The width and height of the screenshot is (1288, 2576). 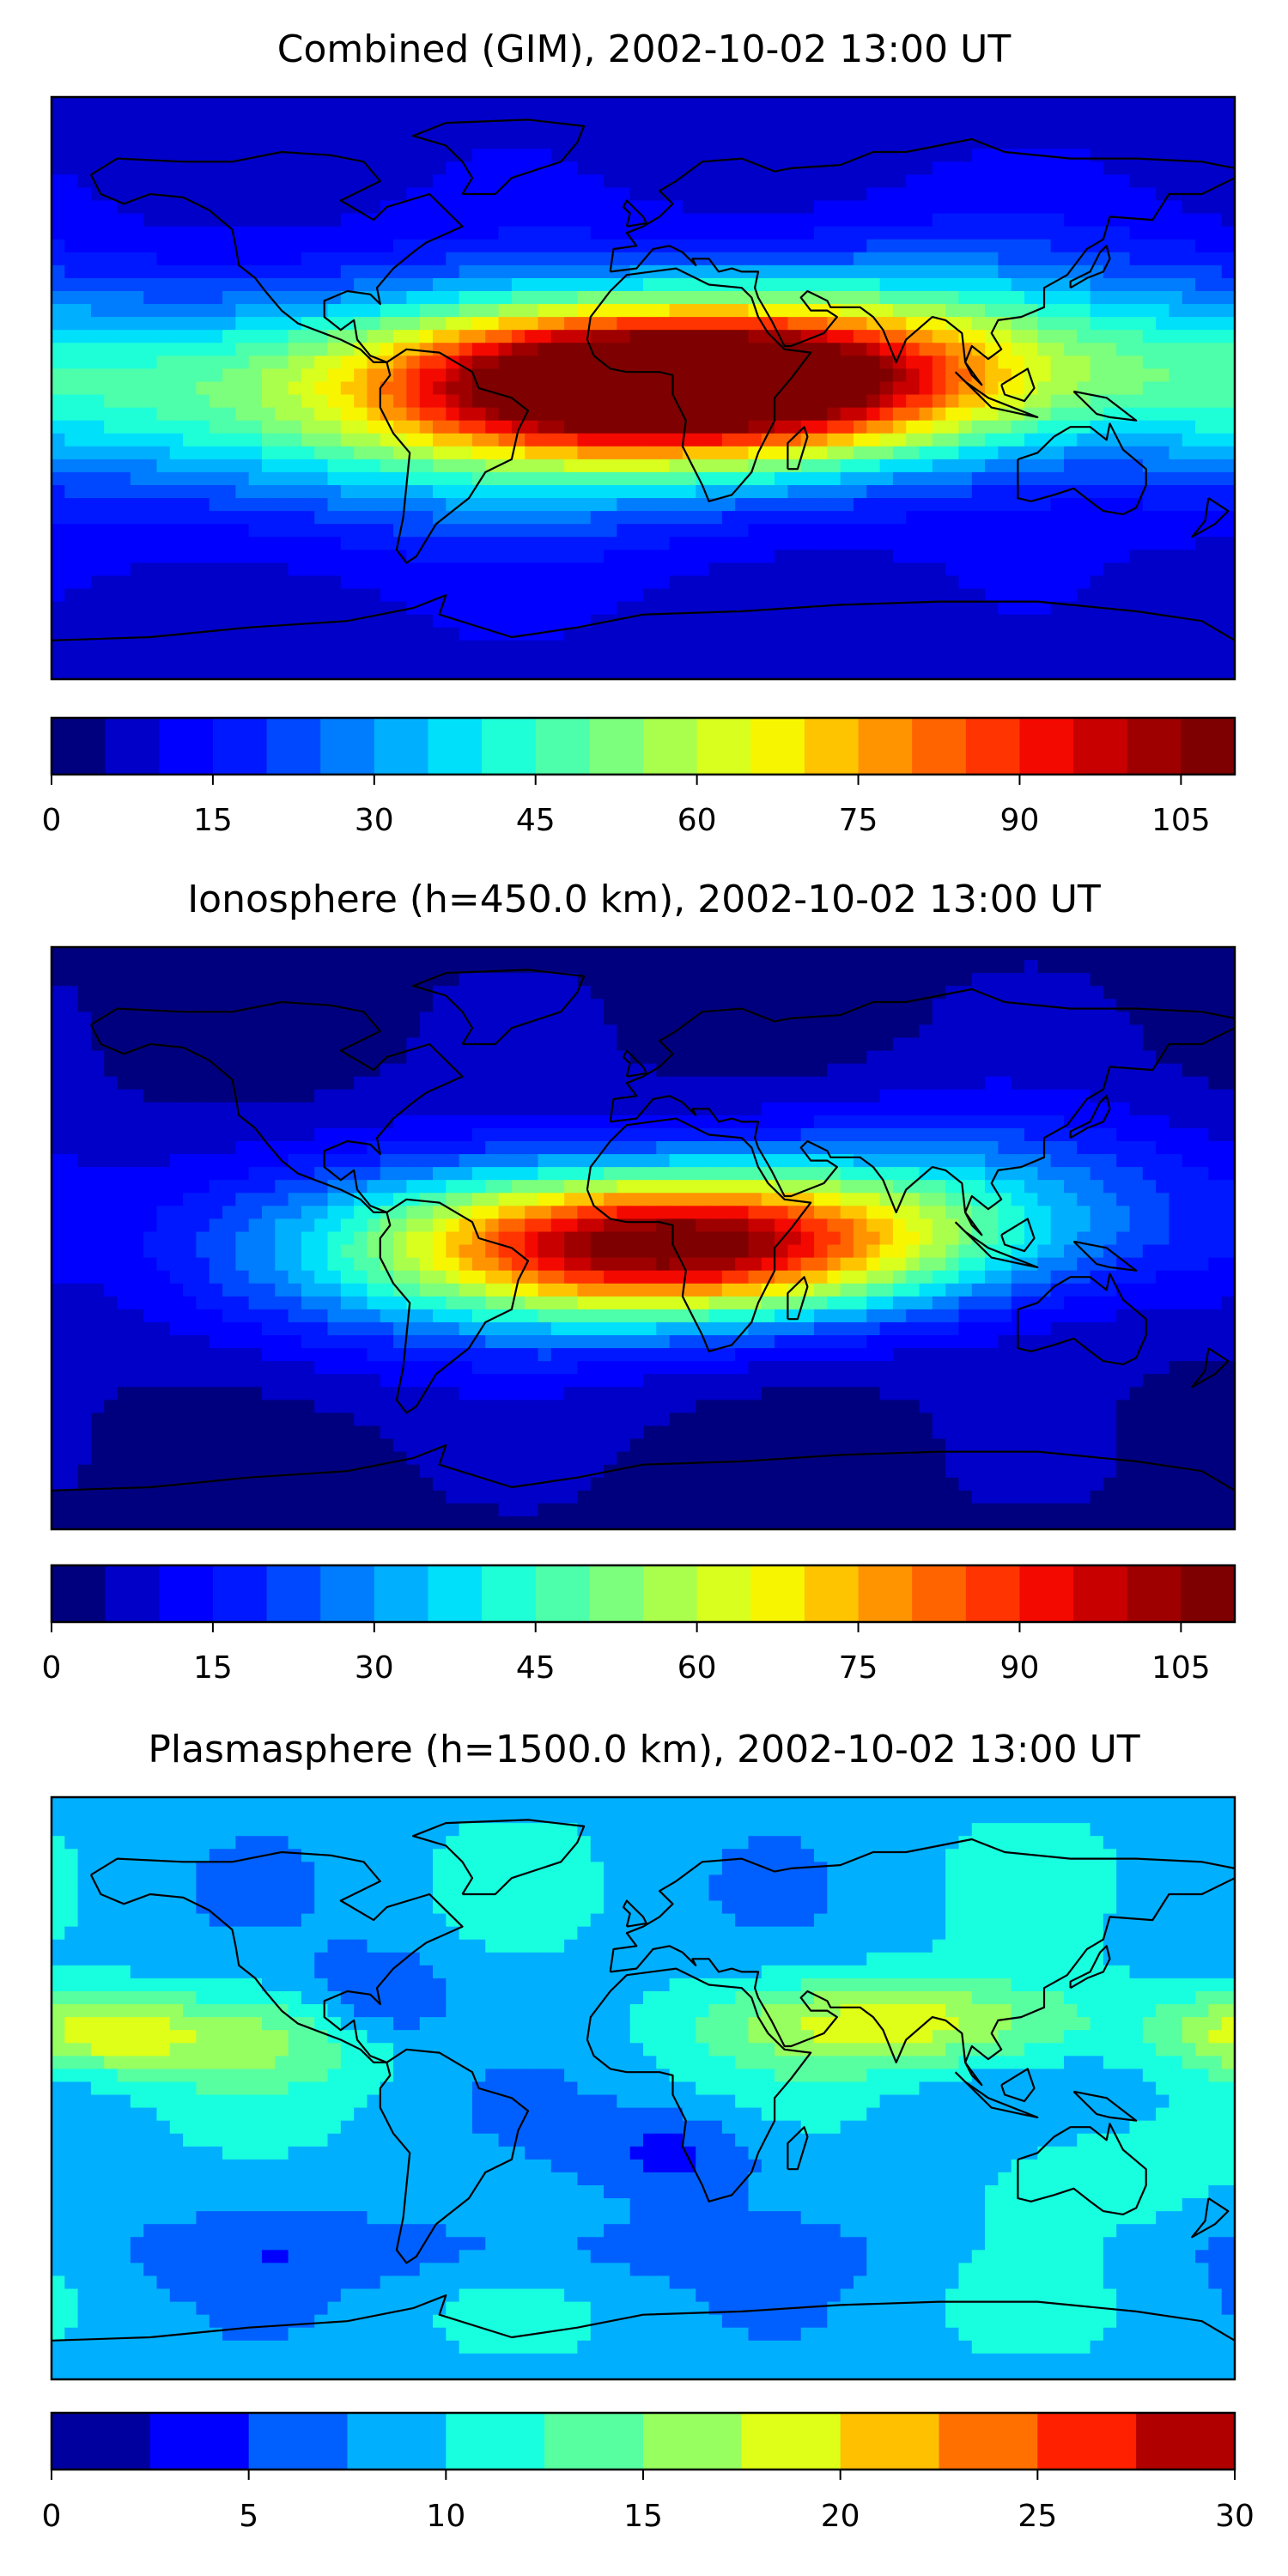 What do you see at coordinates (446, 2516) in the screenshot?
I see `colorbar-tick-label: 10` at bounding box center [446, 2516].